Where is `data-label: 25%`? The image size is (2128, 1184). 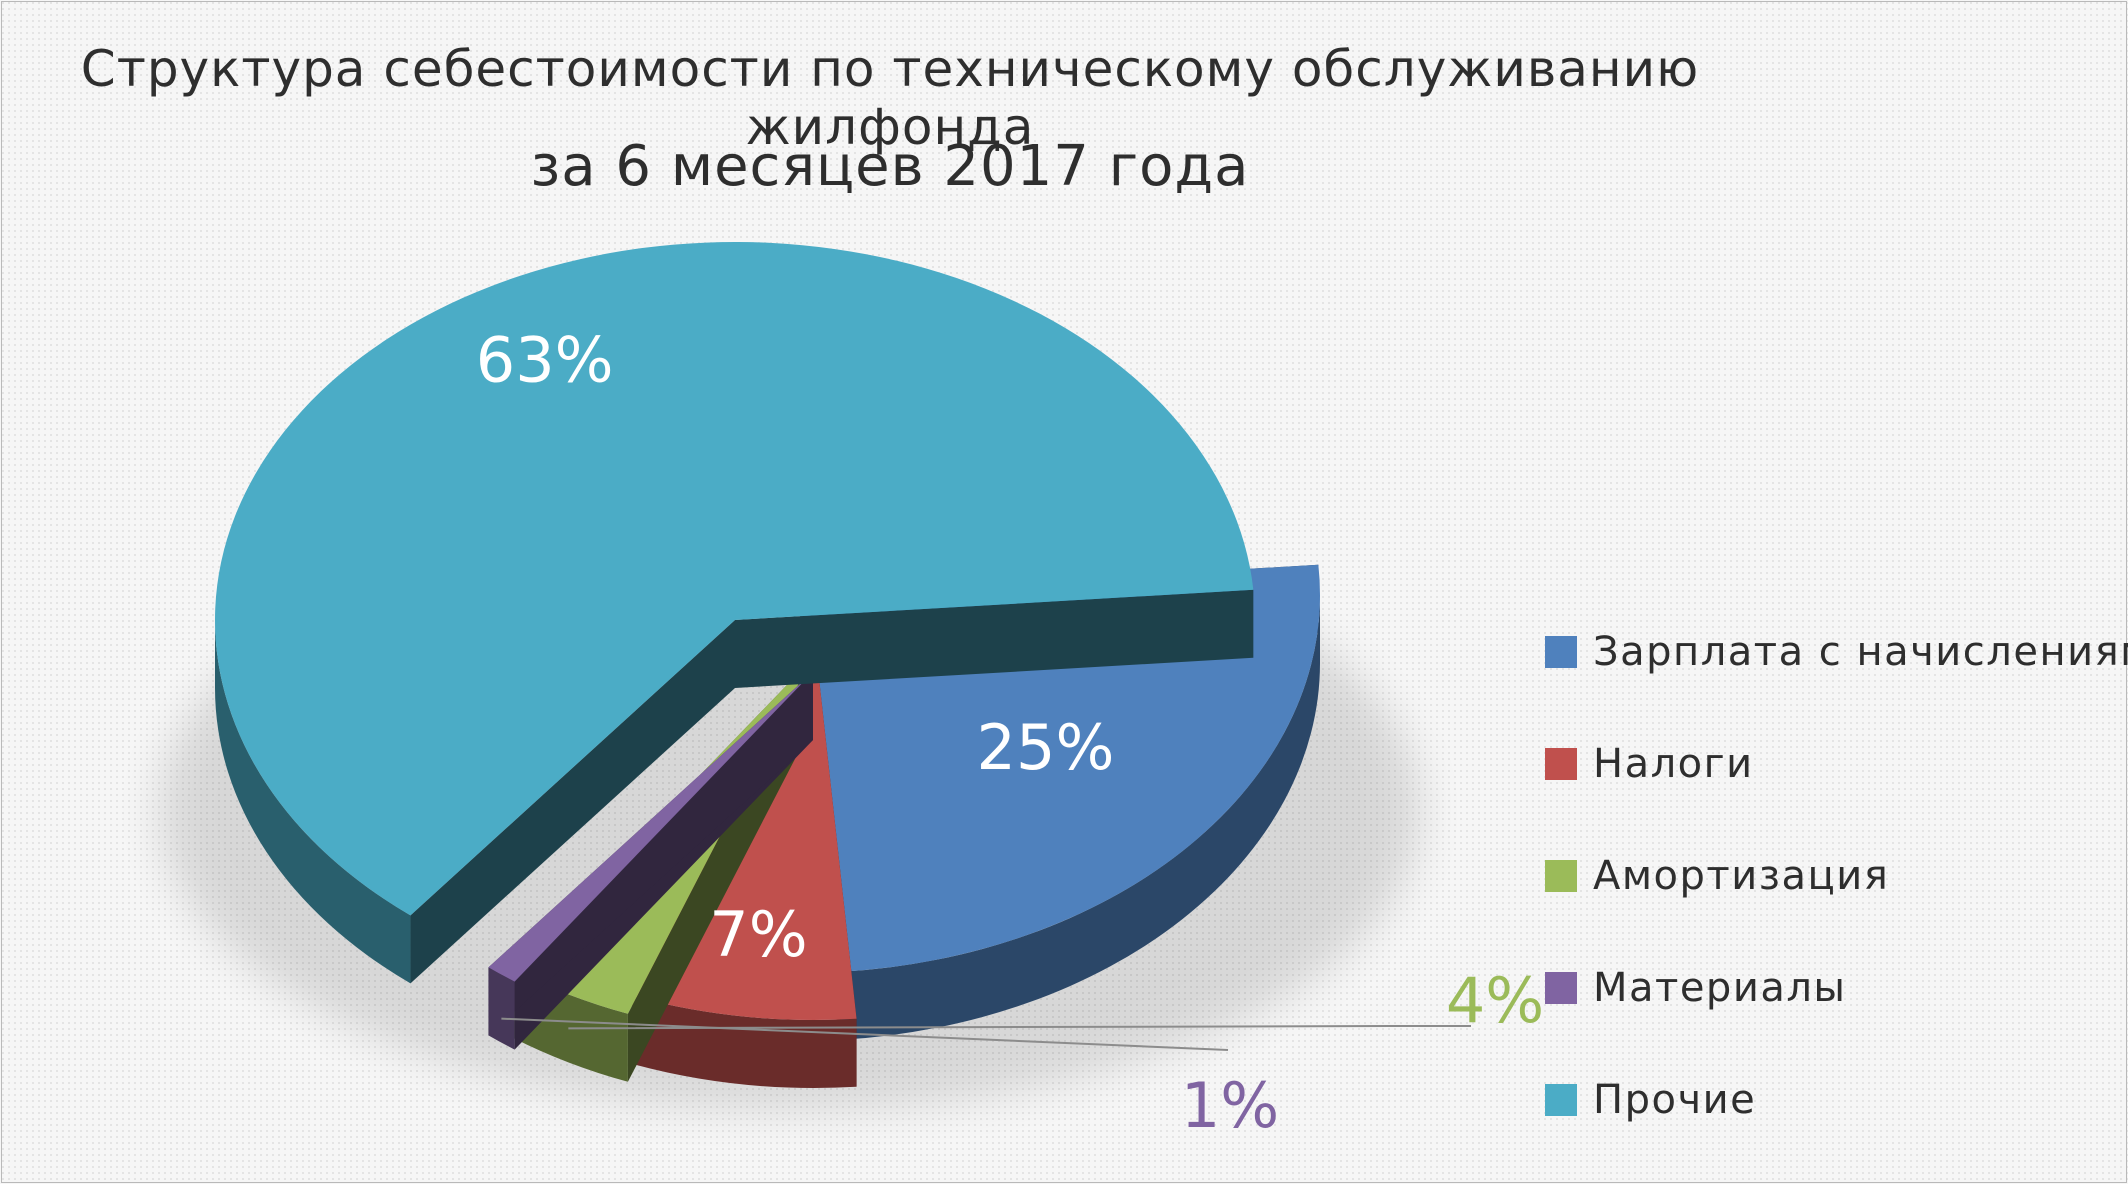 data-label: 25% is located at coordinates (1046, 747).